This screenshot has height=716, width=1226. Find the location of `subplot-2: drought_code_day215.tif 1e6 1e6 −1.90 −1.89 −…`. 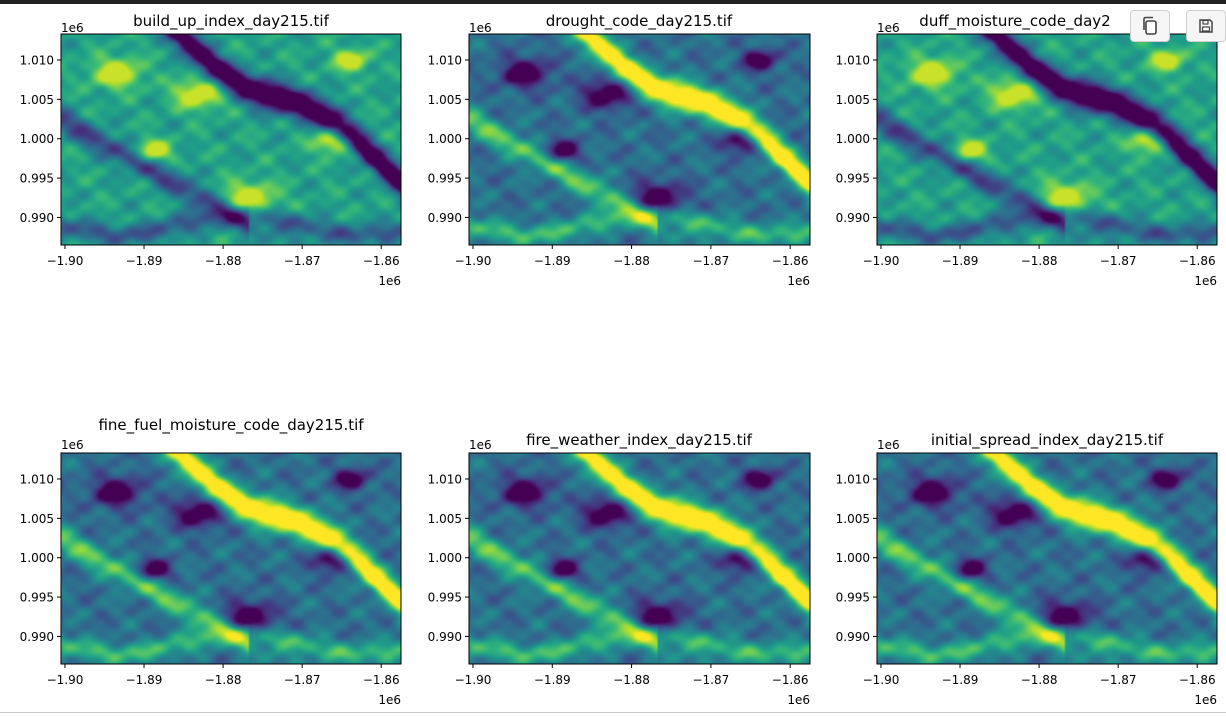

subplot-2: drought_code_day215.tif 1e6 1e6 −1.90 −1.89 −… is located at coordinates (619, 150).